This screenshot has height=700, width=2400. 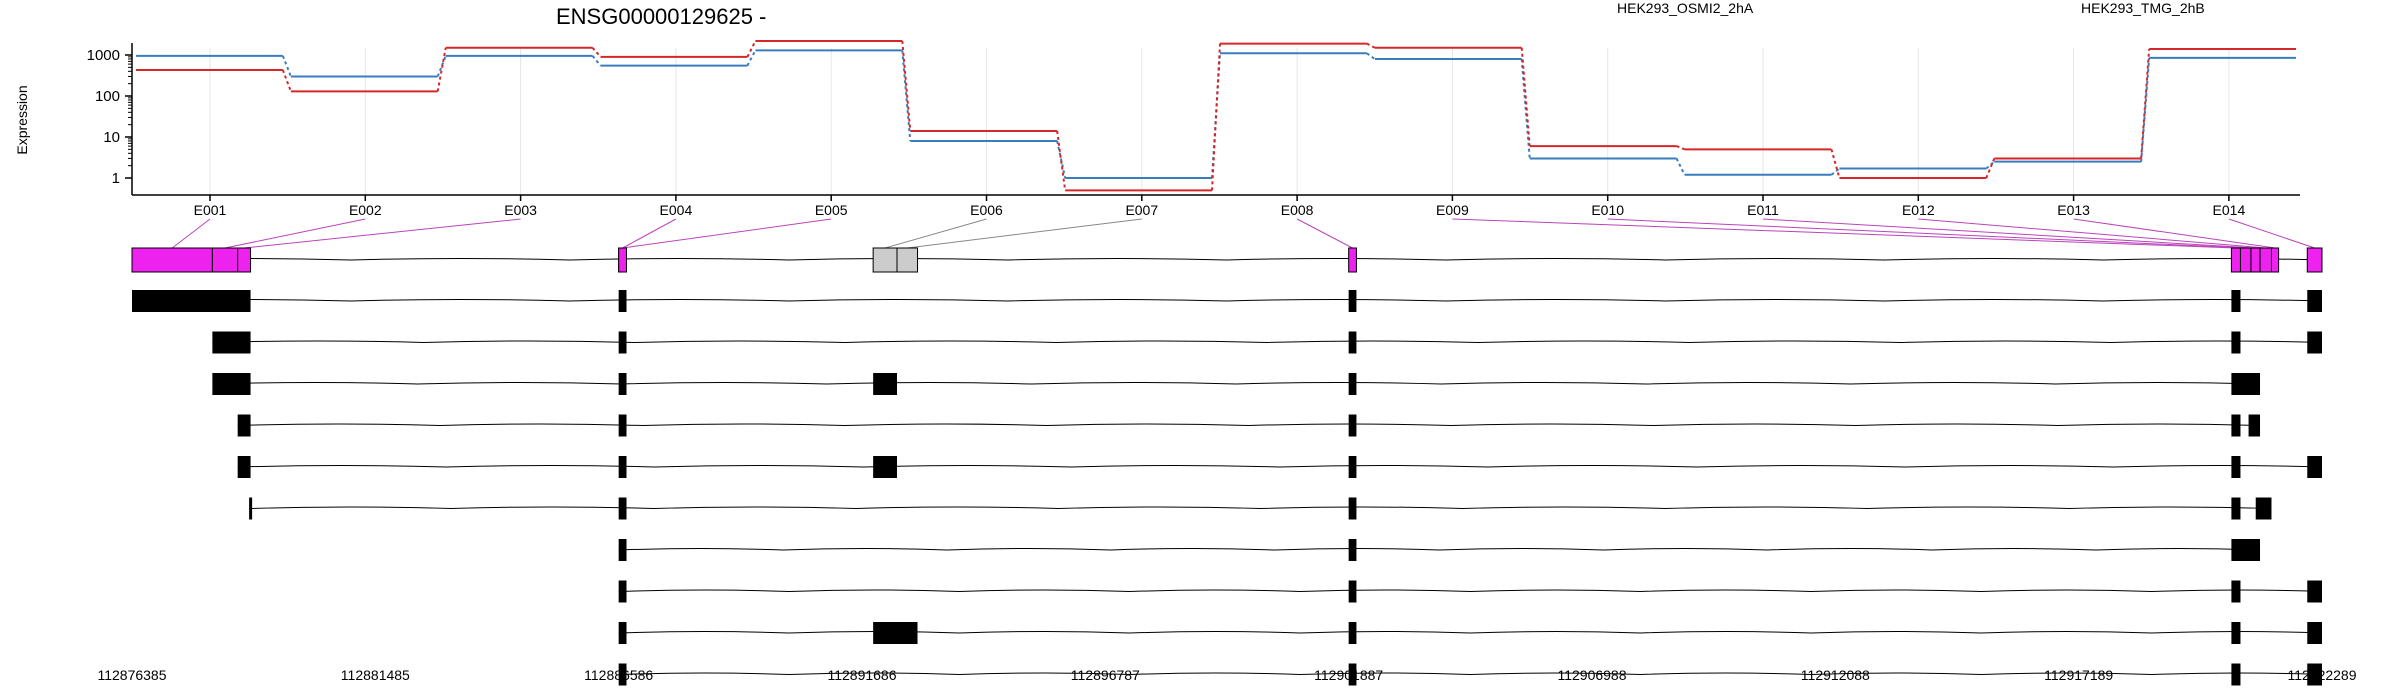 I want to click on gene-model-exon-E011, so click(x=2255, y=260).